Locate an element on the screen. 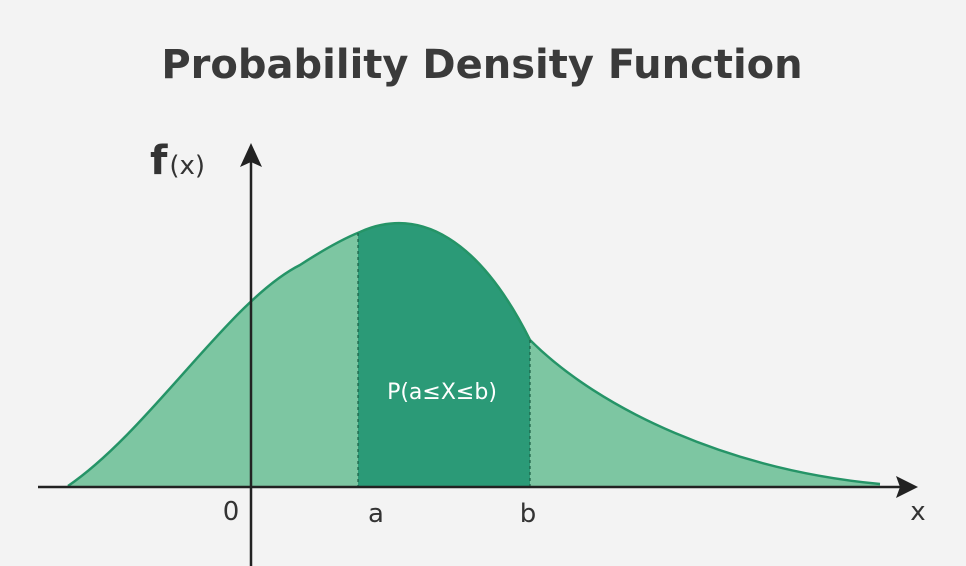 This screenshot has height=566, width=966. x-axis-arrowhead is located at coordinates (907, 487).